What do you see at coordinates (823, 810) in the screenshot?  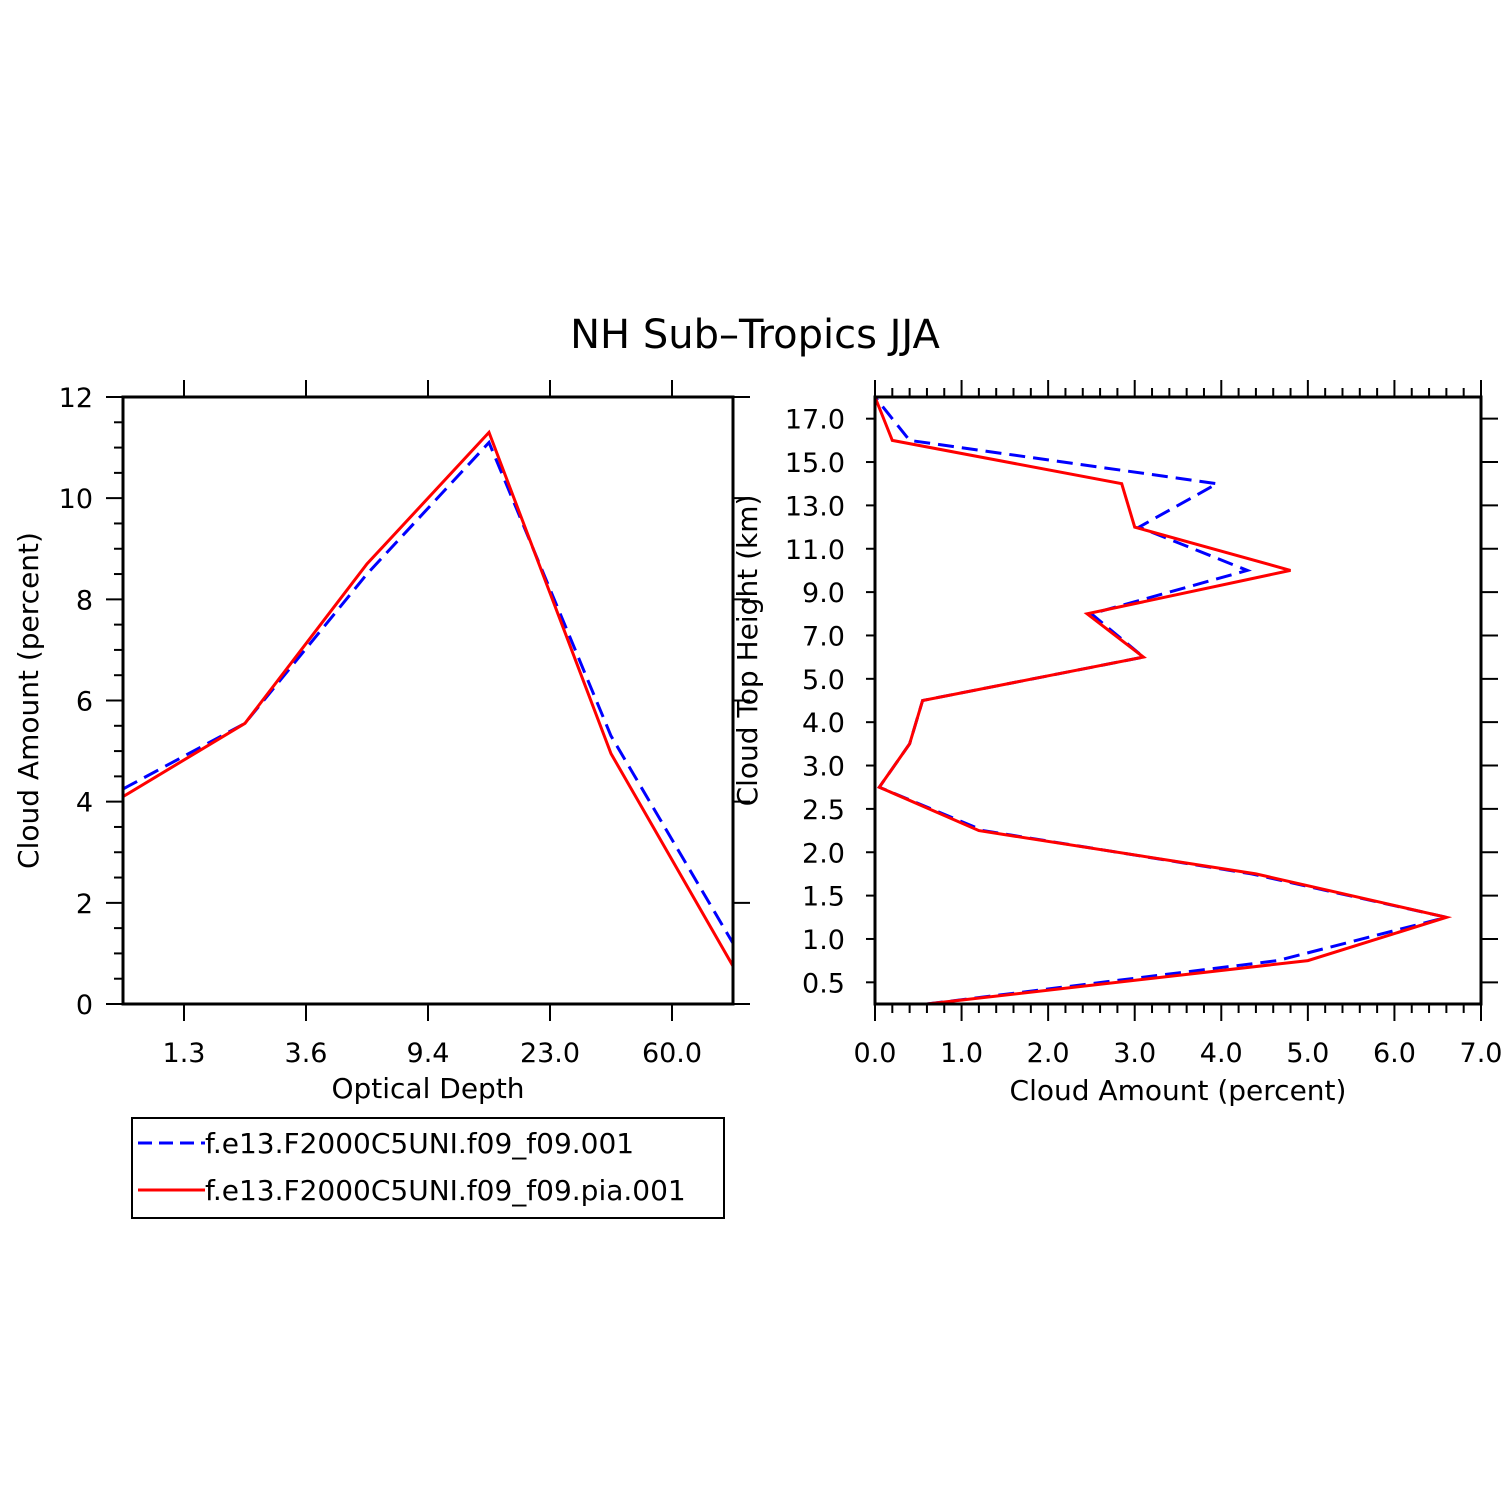 I see `right-y-tick-label: 2.5` at bounding box center [823, 810].